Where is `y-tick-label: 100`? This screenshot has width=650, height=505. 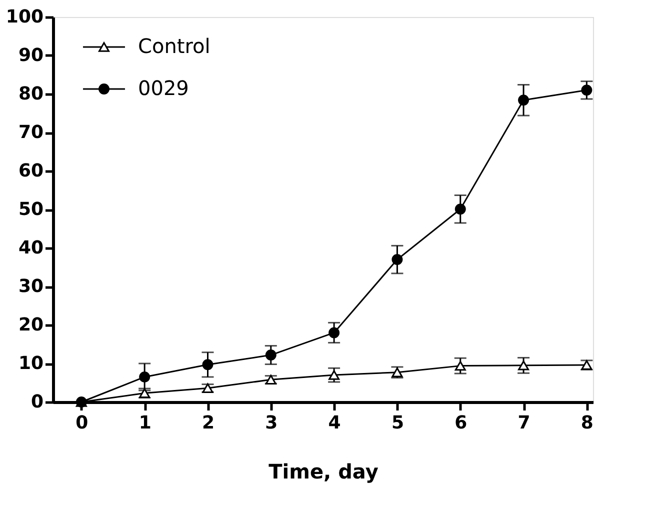 y-tick-label: 100 is located at coordinates (25, 17).